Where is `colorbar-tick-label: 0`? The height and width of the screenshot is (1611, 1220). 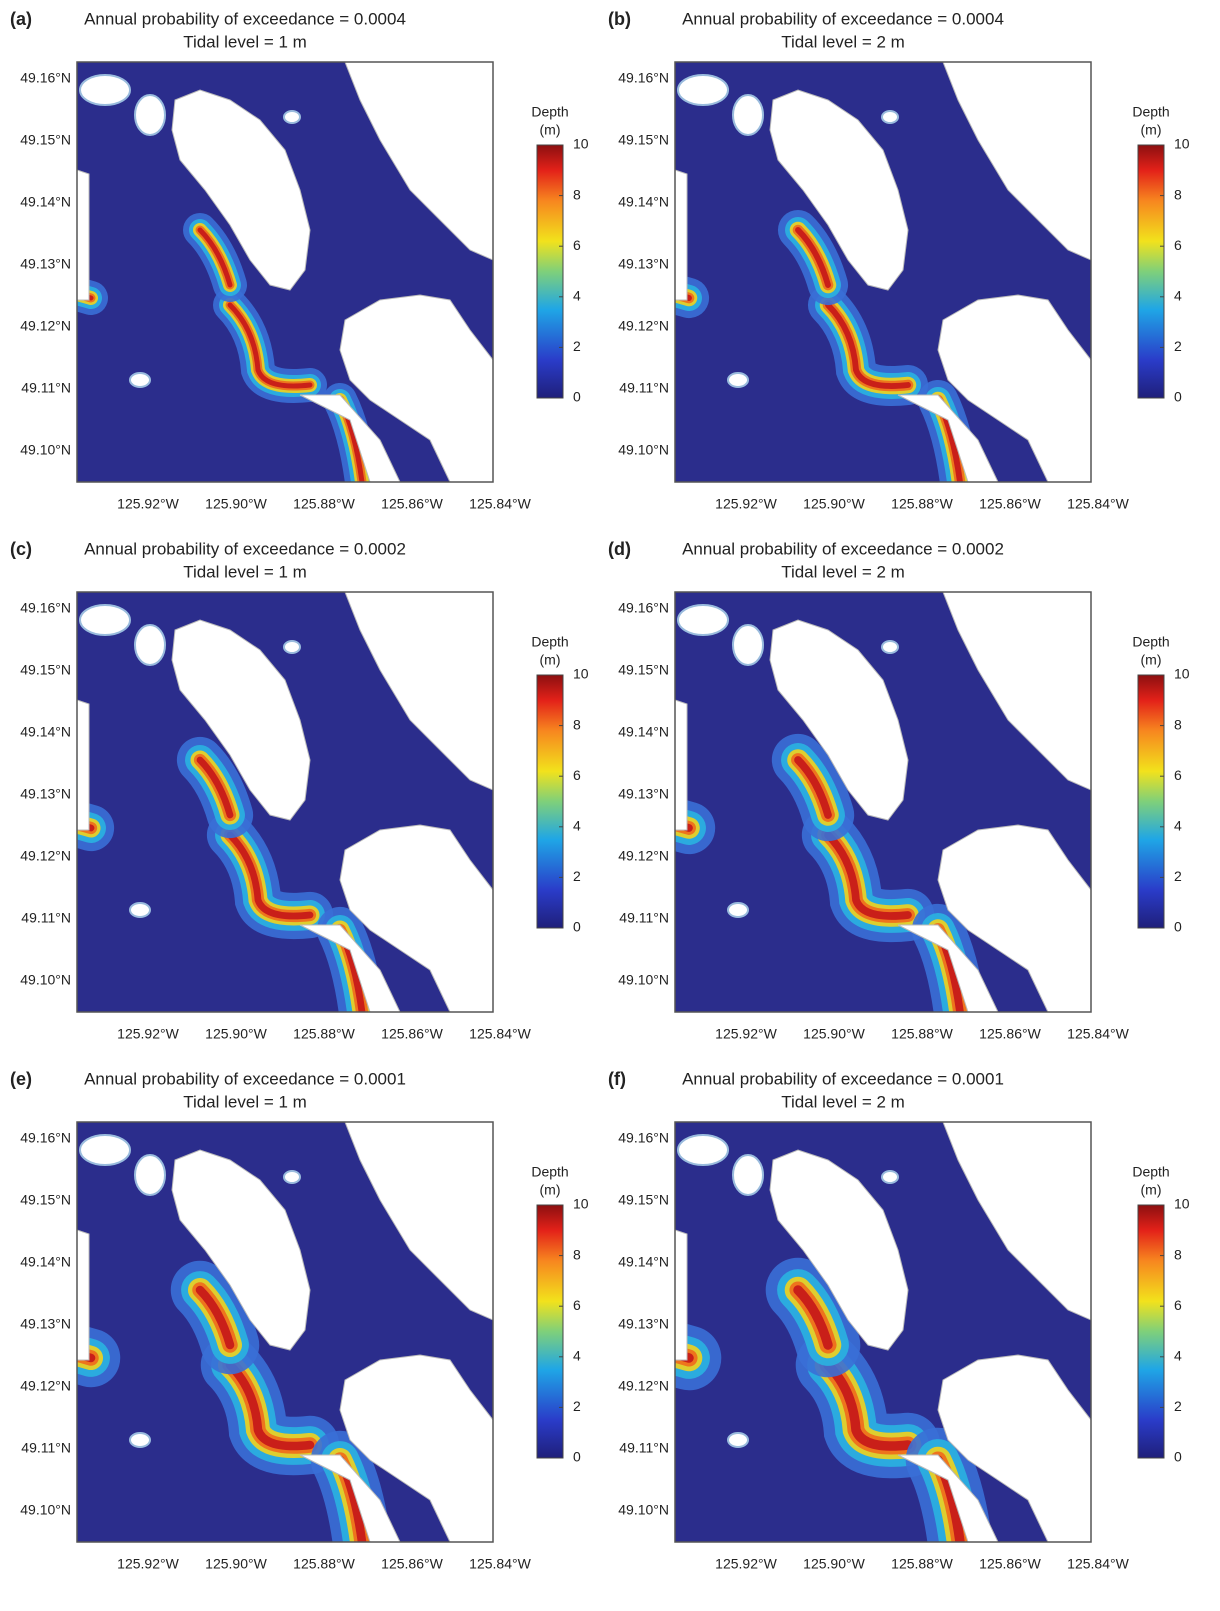
colorbar-tick-label: 0 is located at coordinates (1178, 1457).